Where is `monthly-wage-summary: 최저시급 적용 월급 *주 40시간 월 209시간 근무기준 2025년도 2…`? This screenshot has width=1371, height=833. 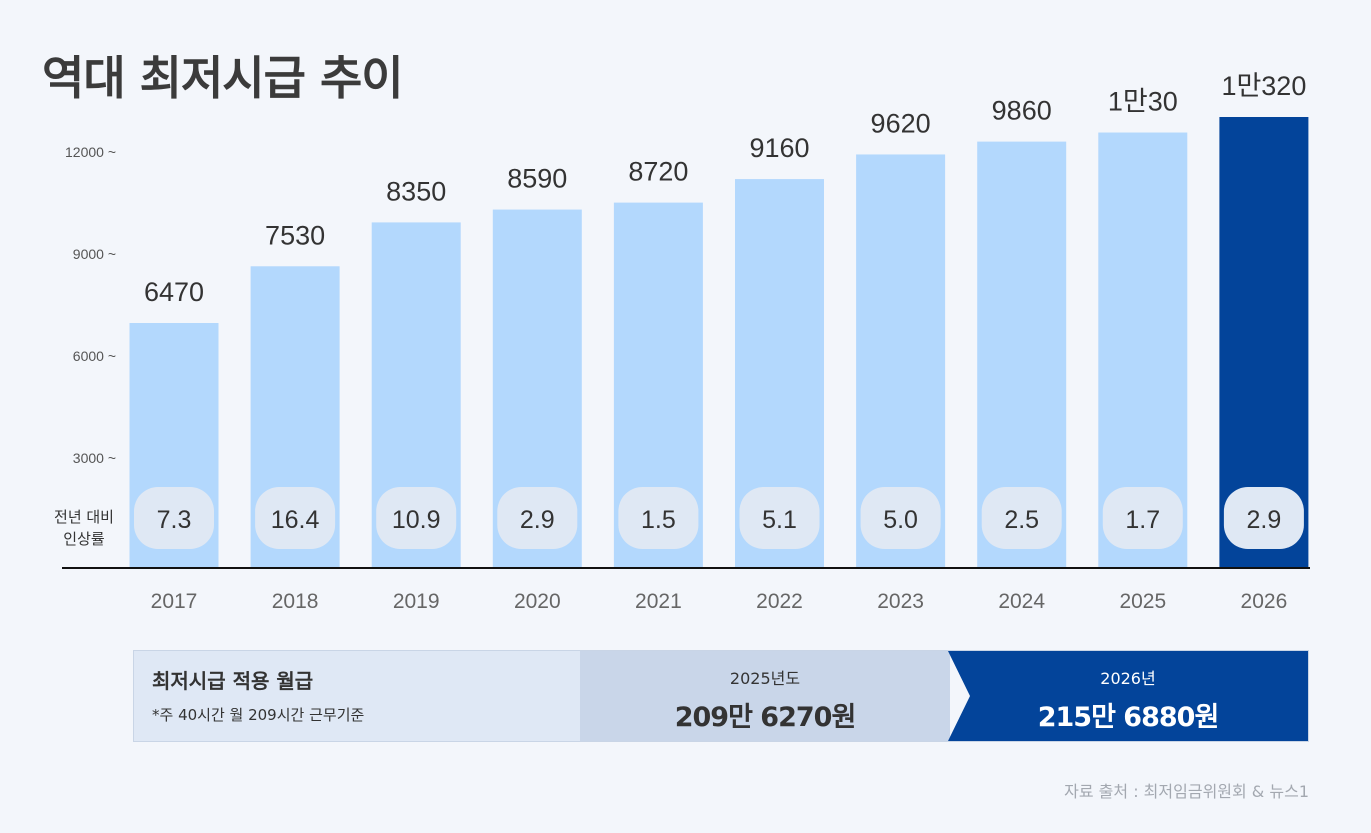
monthly-wage-summary: 최저시급 적용 월급 *주 40시간 월 209시간 근무기준 2025년도 2… is located at coordinates (721, 696).